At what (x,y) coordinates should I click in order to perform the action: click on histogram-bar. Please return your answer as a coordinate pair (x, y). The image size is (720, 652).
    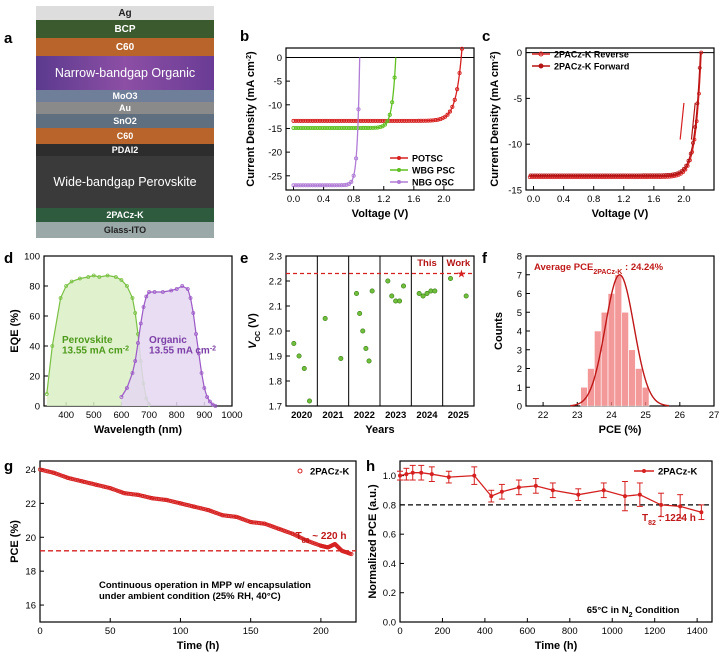
    Looking at the image, I should click on (639, 387).